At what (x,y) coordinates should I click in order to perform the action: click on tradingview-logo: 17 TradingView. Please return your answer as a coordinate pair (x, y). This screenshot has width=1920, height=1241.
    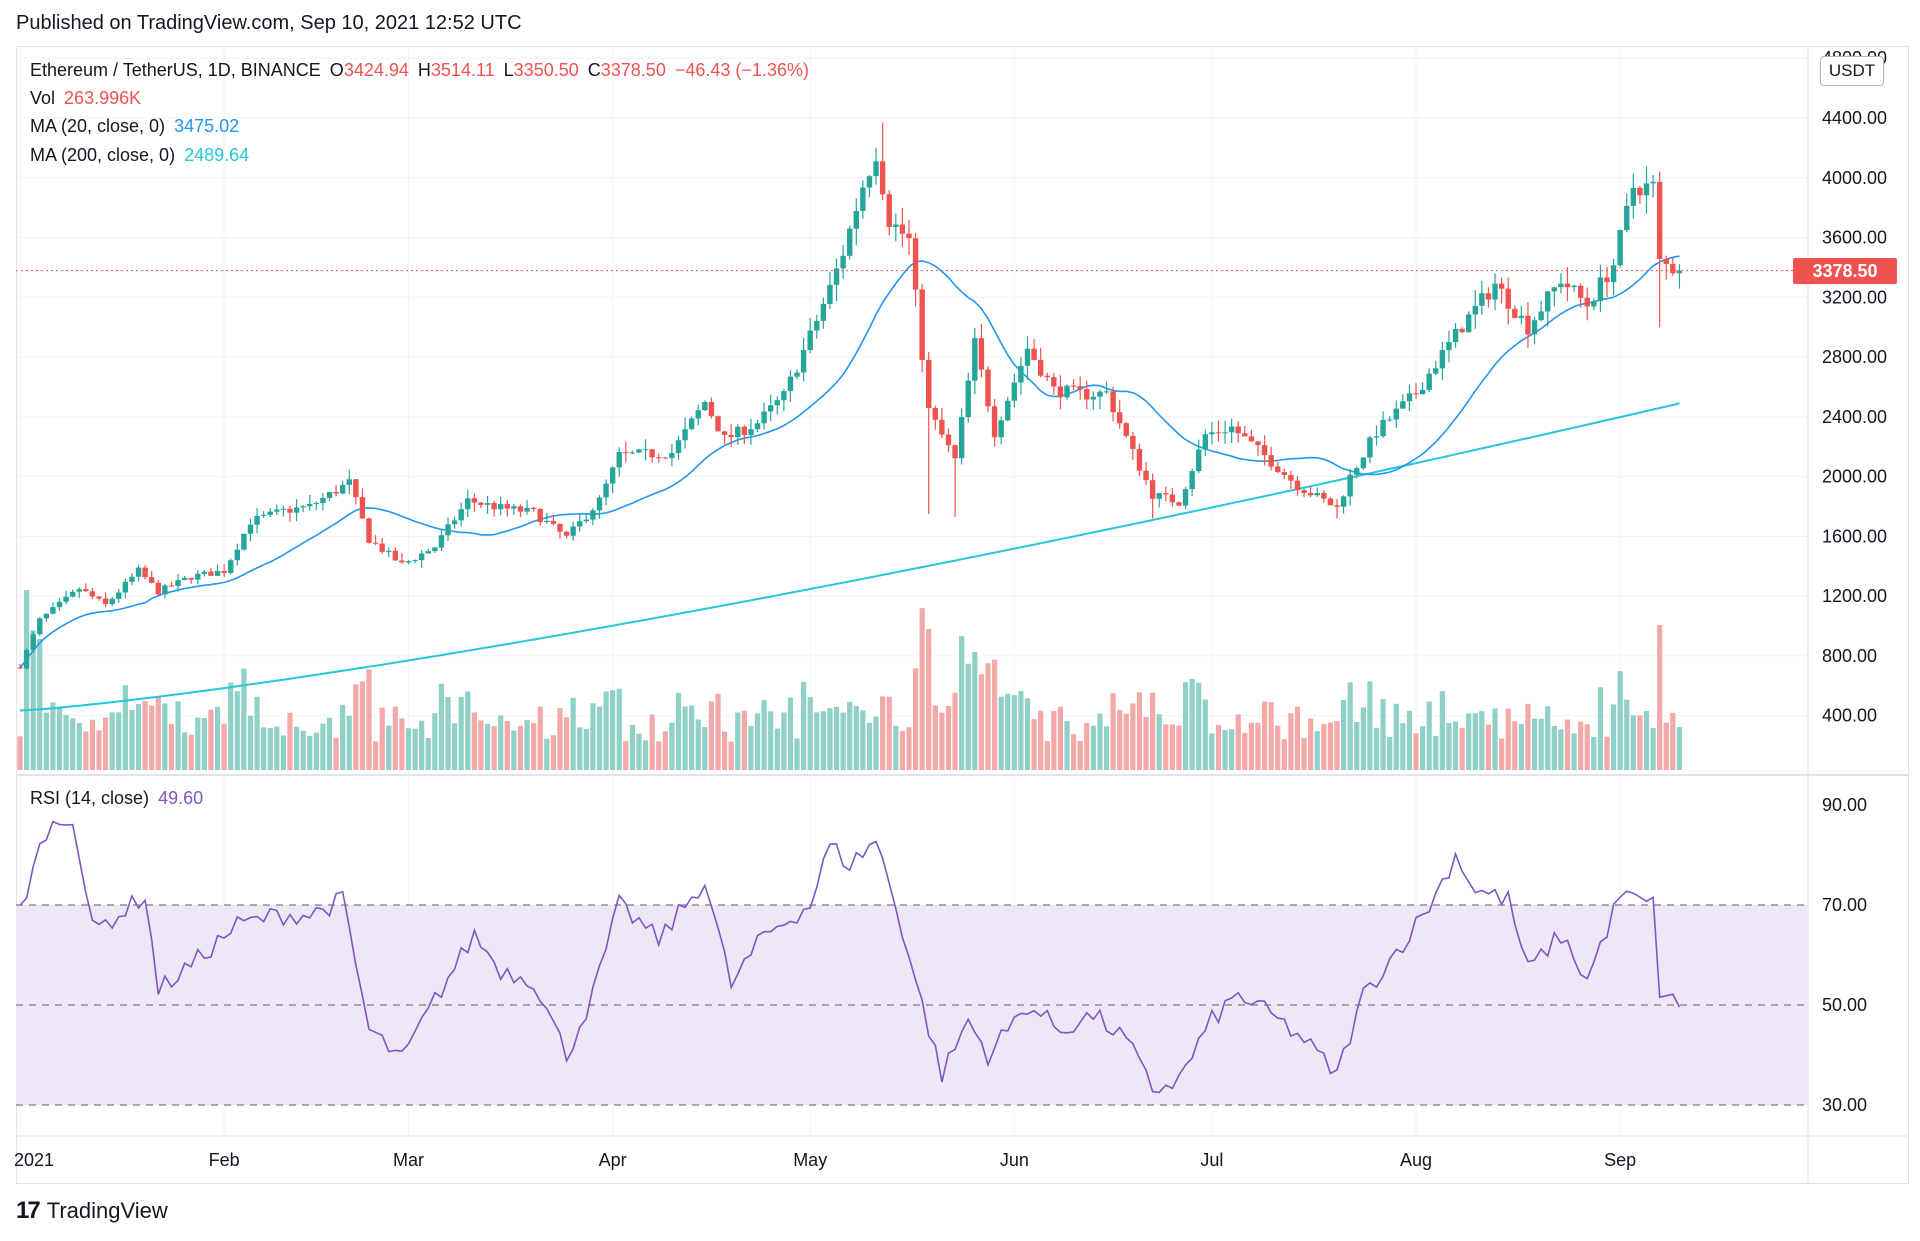
    Looking at the image, I should click on (92, 1211).